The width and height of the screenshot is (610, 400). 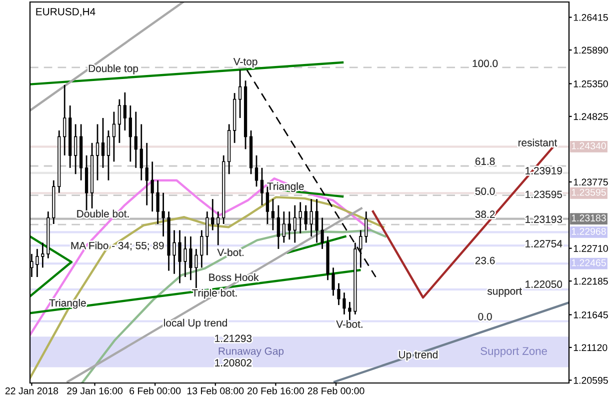 I want to click on annotation: MA Fibo - 34; 55; 89, so click(x=117, y=246).